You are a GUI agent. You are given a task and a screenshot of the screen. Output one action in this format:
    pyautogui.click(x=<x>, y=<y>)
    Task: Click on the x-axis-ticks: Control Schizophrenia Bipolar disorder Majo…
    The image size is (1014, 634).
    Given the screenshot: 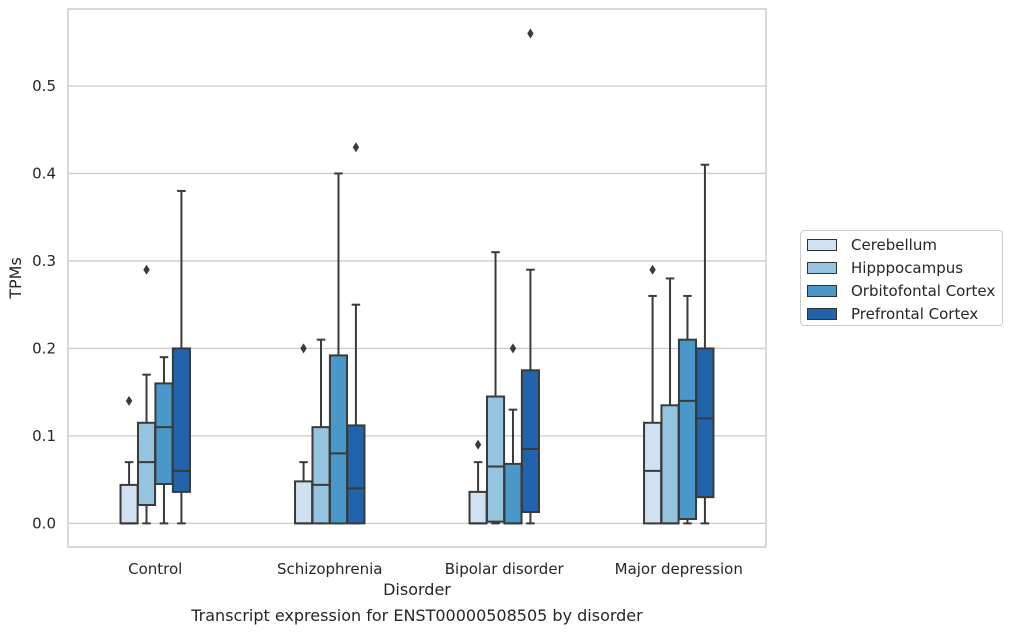 What is the action you would take?
    pyautogui.click(x=435, y=569)
    